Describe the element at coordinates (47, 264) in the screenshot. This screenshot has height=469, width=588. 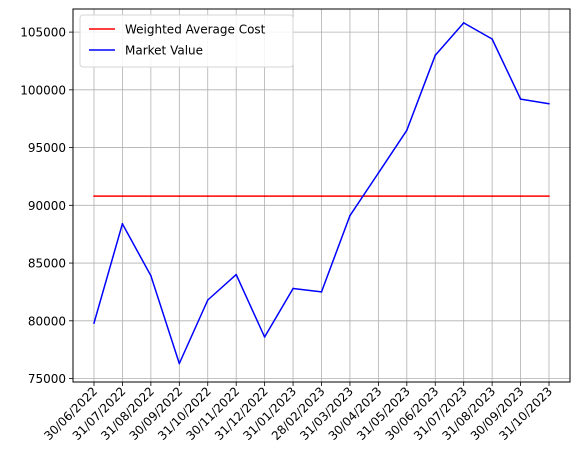
I see `y-tick-label: 85000` at that location.